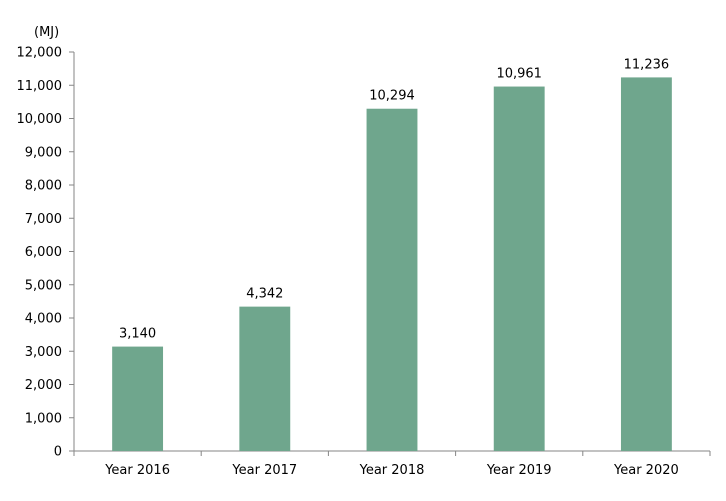 This screenshot has width=726, height=501. Describe the element at coordinates (43, 319) in the screenshot. I see `y-tick-label: 4,000` at that location.